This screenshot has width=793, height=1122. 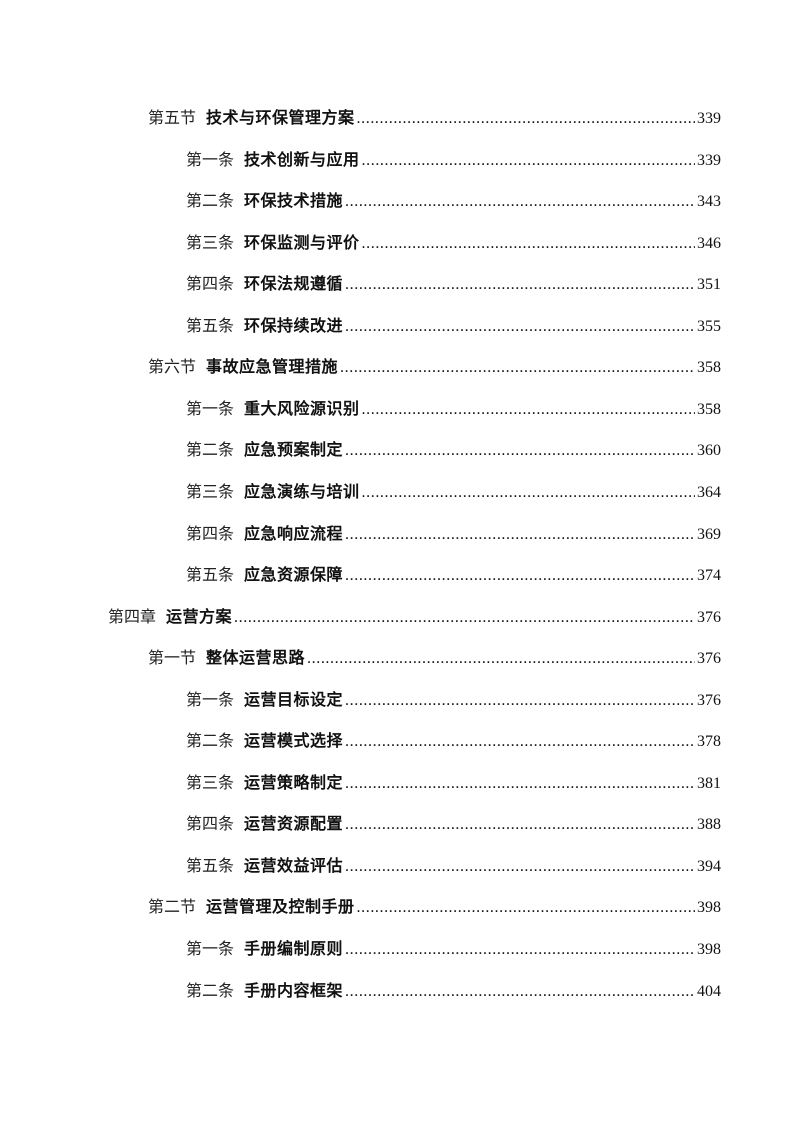 I want to click on toc-entry-title: 技术创新与应用, so click(x=302, y=159).